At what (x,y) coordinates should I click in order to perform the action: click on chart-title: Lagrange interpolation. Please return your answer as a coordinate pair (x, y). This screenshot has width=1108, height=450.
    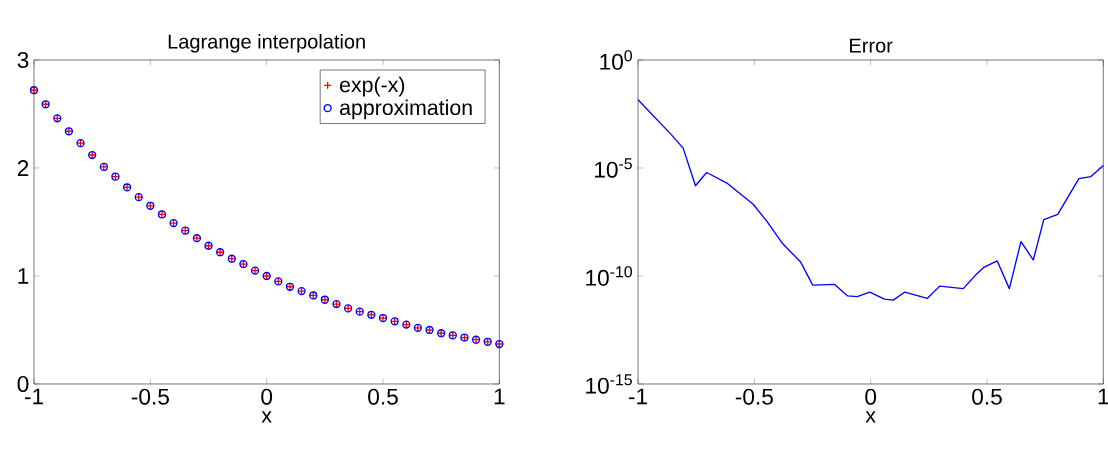
    Looking at the image, I should click on (266, 43).